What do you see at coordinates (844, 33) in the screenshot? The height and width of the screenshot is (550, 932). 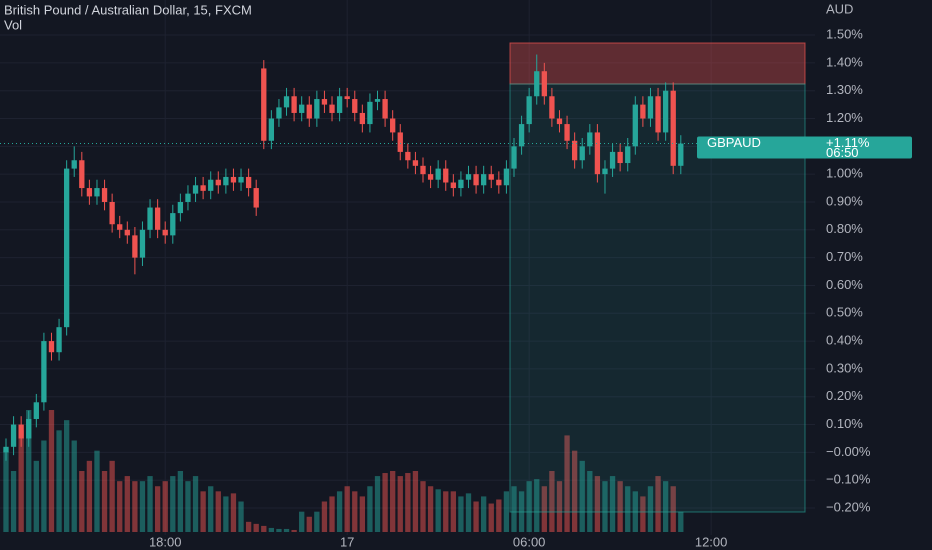 I see `y-tick-label: 1.50%` at bounding box center [844, 33].